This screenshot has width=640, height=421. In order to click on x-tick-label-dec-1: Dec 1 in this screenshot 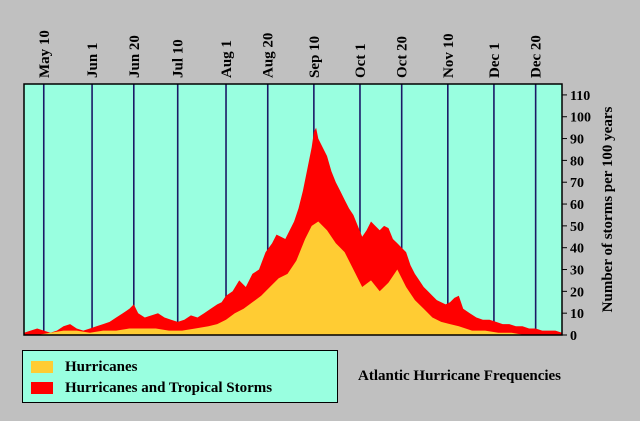, I will do `click(495, 60)`.